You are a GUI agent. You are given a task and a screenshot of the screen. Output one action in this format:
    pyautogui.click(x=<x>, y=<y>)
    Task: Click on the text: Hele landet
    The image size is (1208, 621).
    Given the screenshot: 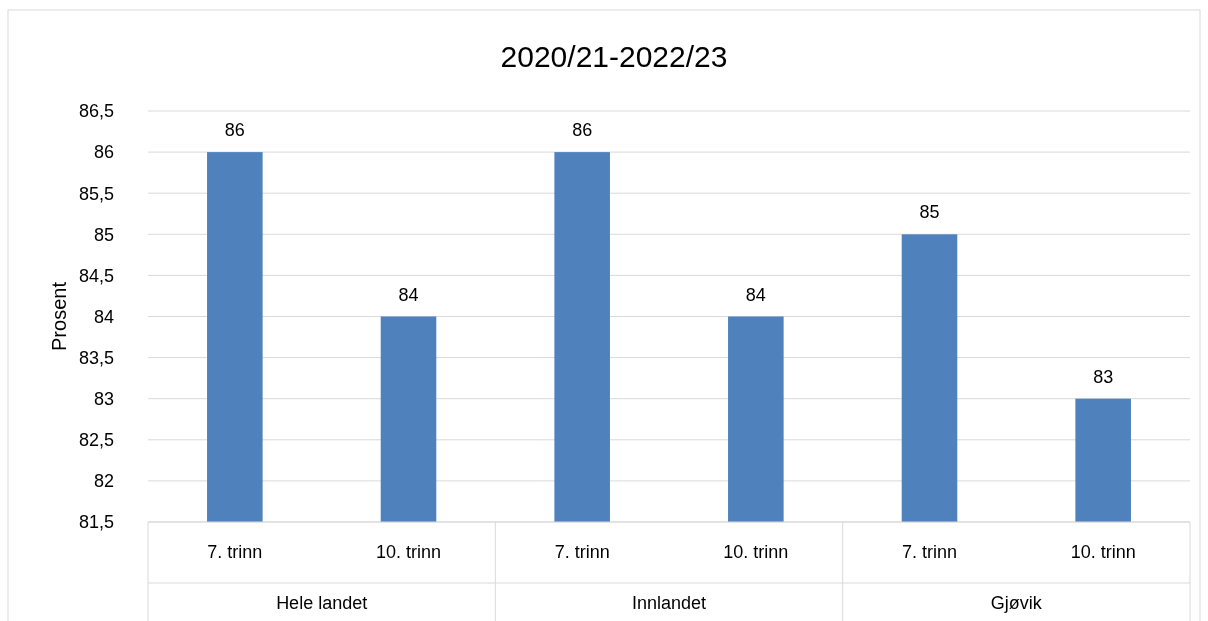 What is the action you would take?
    pyautogui.click(x=322, y=603)
    